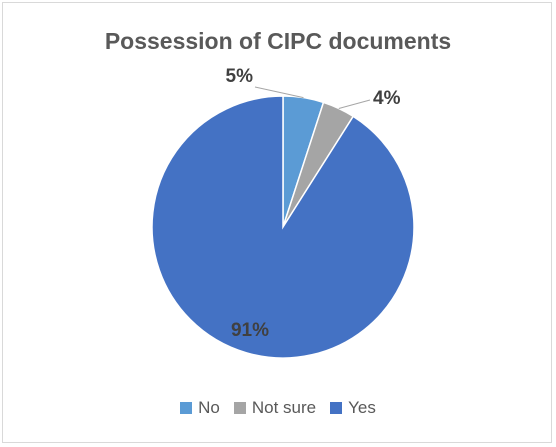 This screenshot has width=556, height=447. What do you see at coordinates (209, 407) in the screenshot?
I see `legend-label-no: No` at bounding box center [209, 407].